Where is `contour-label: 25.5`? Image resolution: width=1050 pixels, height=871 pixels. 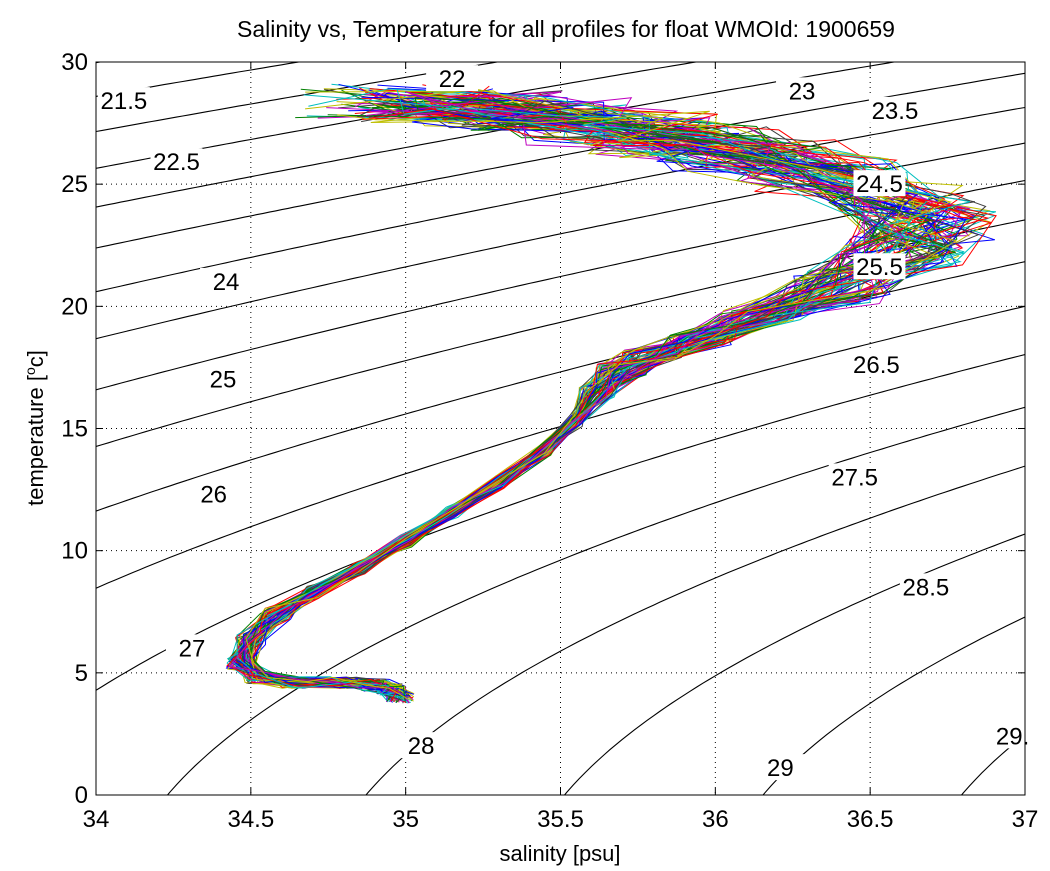
contour-label: 25.5 is located at coordinates (879, 267).